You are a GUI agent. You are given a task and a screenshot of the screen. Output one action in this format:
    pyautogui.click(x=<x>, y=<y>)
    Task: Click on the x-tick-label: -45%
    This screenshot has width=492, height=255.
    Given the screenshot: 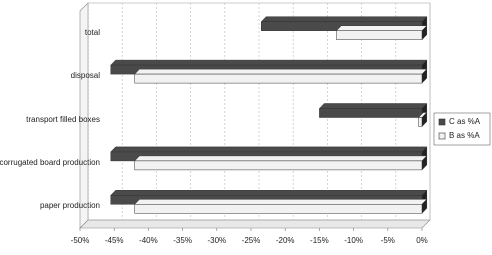 What is the action you would take?
    pyautogui.click(x=114, y=240)
    